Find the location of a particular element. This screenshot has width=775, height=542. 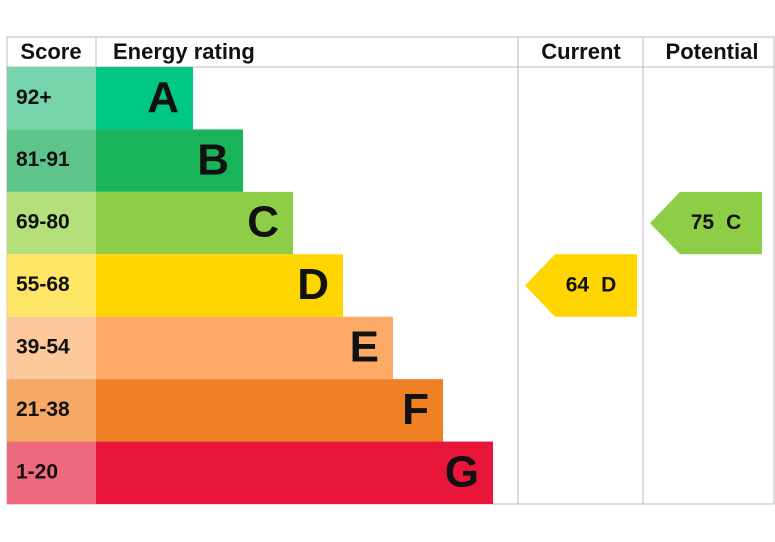

rating-letter: B is located at coordinates (213, 159).